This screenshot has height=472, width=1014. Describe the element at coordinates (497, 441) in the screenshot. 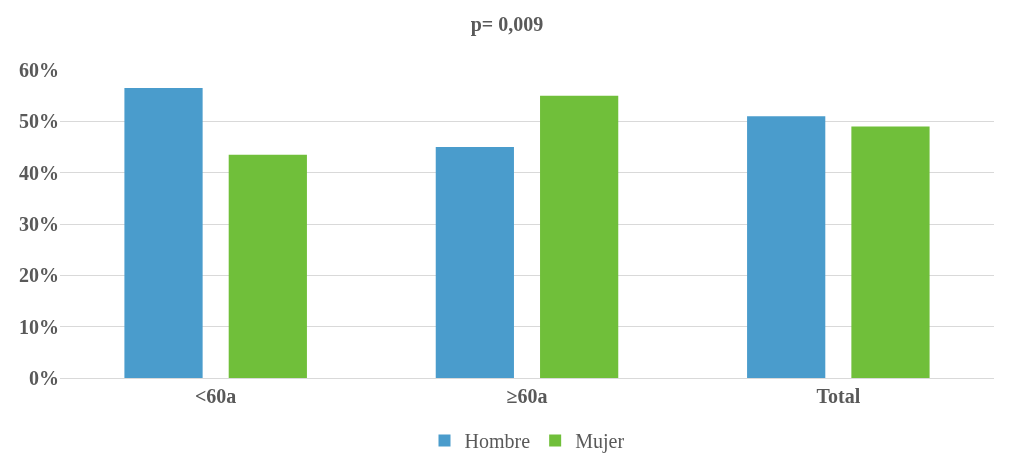

I see `legend-label: Hombre` at that location.